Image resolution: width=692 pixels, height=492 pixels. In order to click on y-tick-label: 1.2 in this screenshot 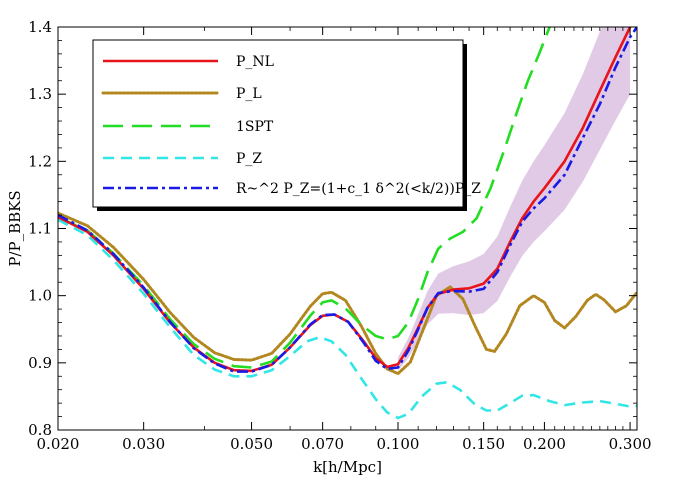, I will do `click(40, 161)`.